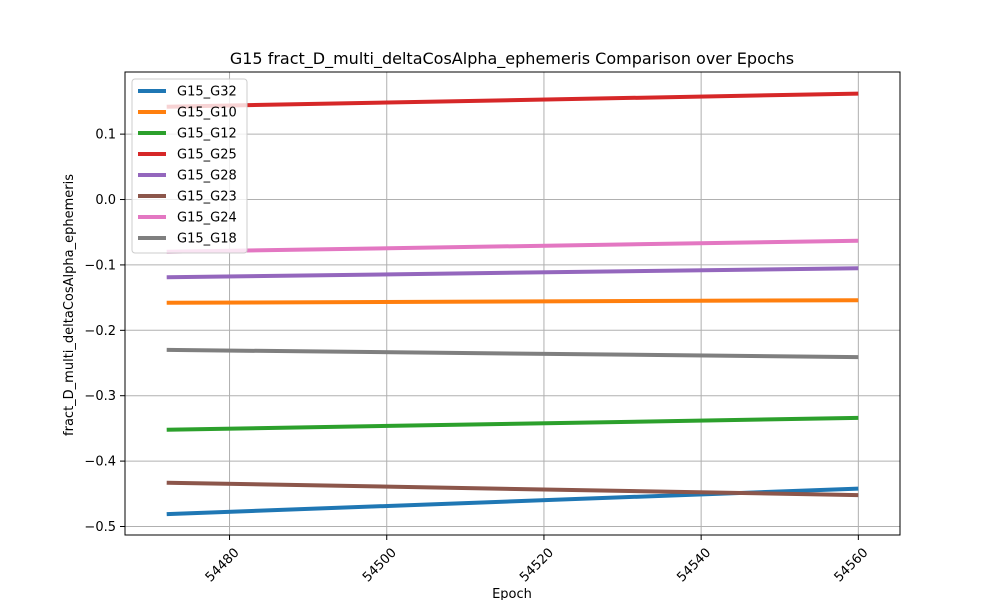  Describe the element at coordinates (207, 134) in the screenshot. I see `legend-label: G15_G12` at that location.